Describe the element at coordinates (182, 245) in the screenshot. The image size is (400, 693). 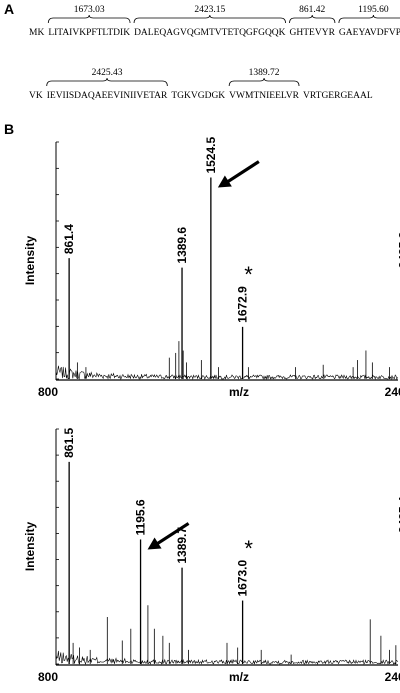
I see `peak-label: 1389.6` at that location.